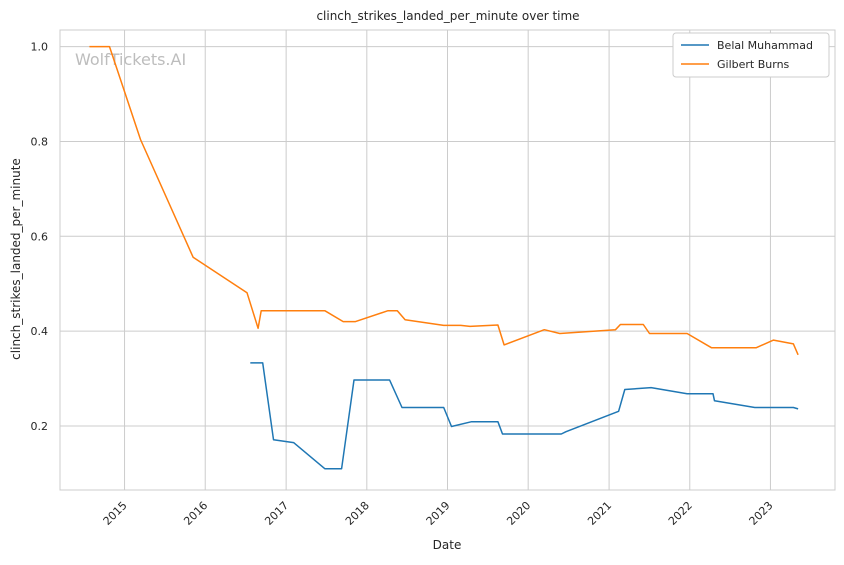 The height and width of the screenshot is (565, 844). Describe the element at coordinates (40, 426) in the screenshot. I see `y-tick-label: 0.2` at that location.